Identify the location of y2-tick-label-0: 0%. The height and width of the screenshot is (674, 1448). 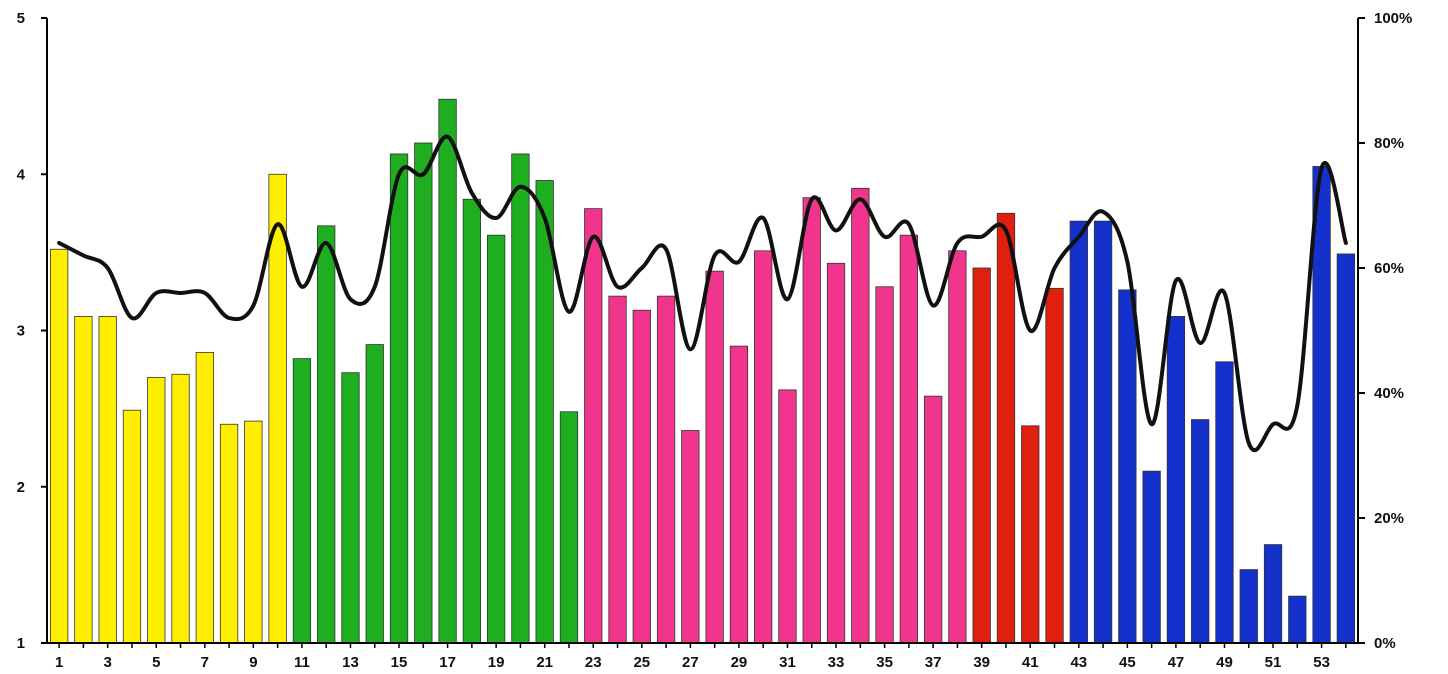
(1385, 643).